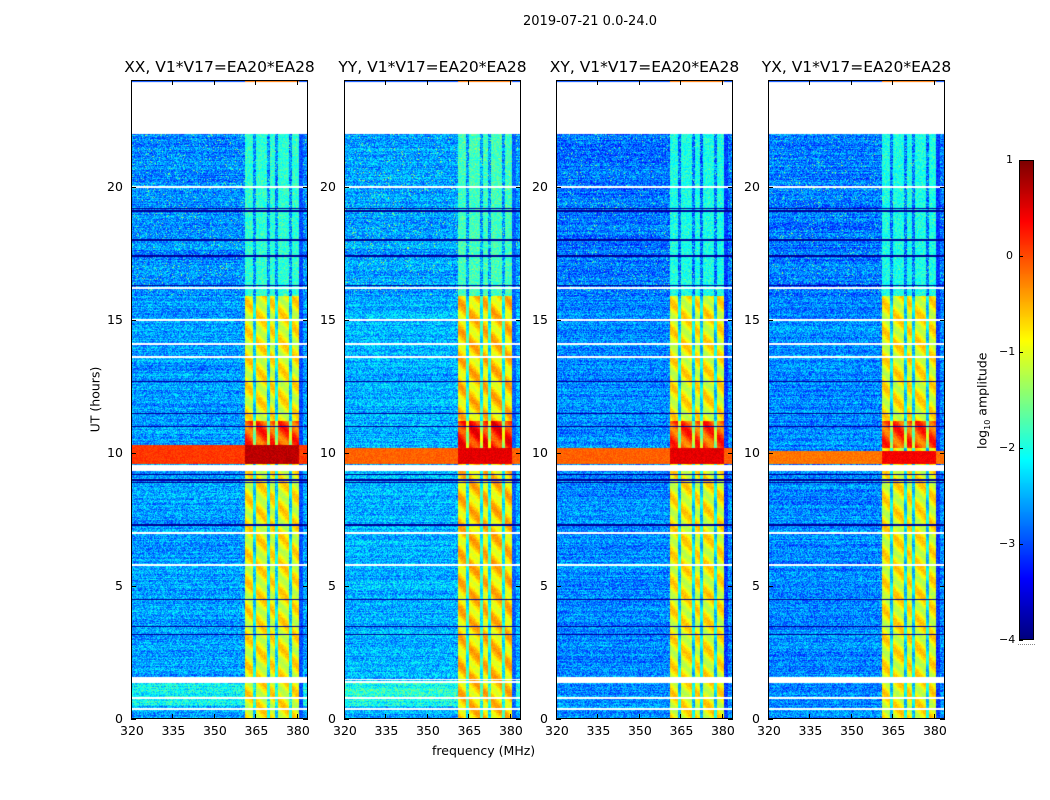 The width and height of the screenshot is (1050, 800). Describe the element at coordinates (851, 730) in the screenshot. I see `x-tick-label: 350` at that location.